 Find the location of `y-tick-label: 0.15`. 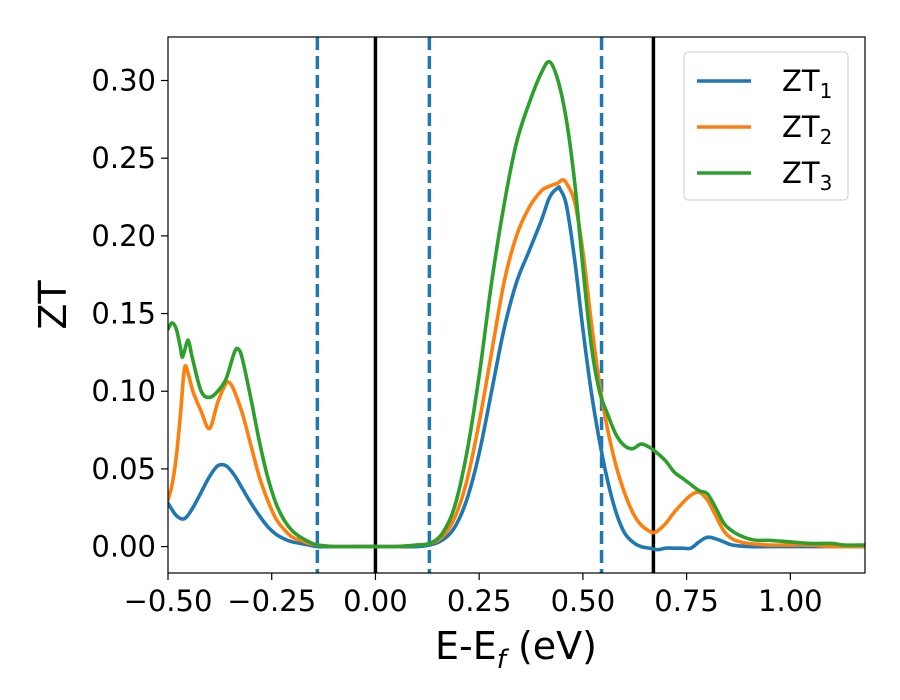

y-tick-label: 0.15 is located at coordinates (123, 314).